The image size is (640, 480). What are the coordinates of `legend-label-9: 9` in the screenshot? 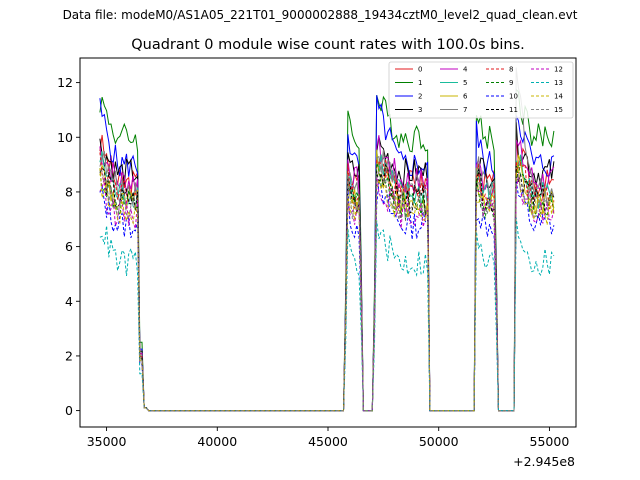 It's located at (511, 83).